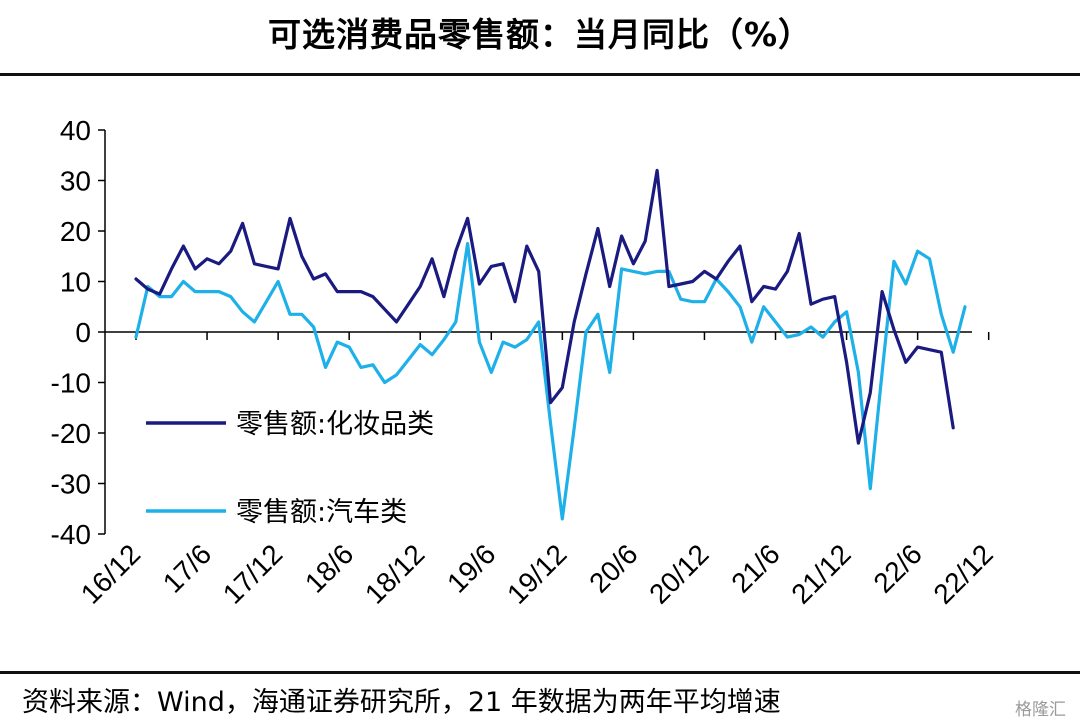 This screenshot has width=1080, height=726. Describe the element at coordinates (536, 573) in the screenshot. I see `x-tick-label: 19/12` at that location.